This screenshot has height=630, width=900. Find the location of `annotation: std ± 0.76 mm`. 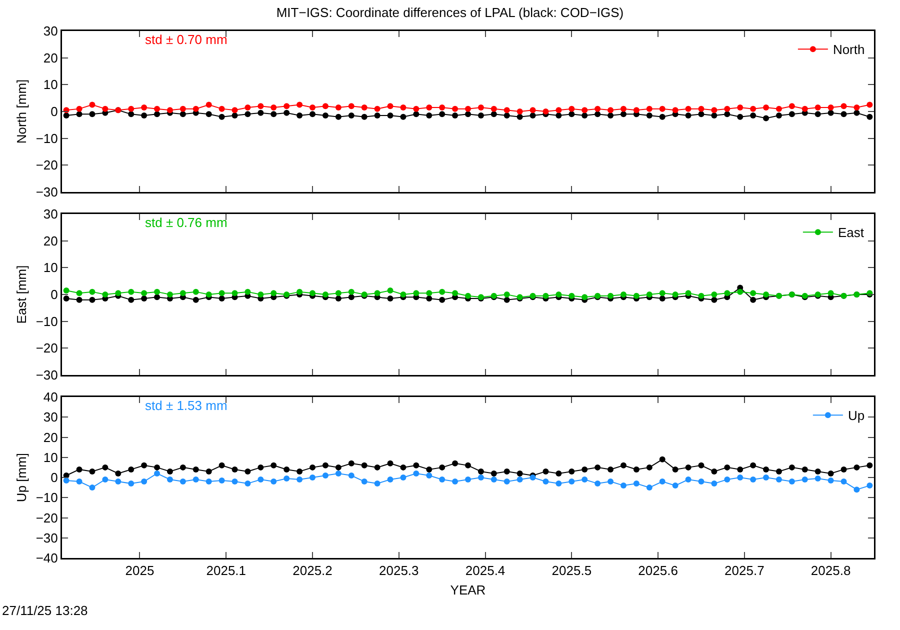

annotation: std ± 0.76 mm is located at coordinates (186, 222).